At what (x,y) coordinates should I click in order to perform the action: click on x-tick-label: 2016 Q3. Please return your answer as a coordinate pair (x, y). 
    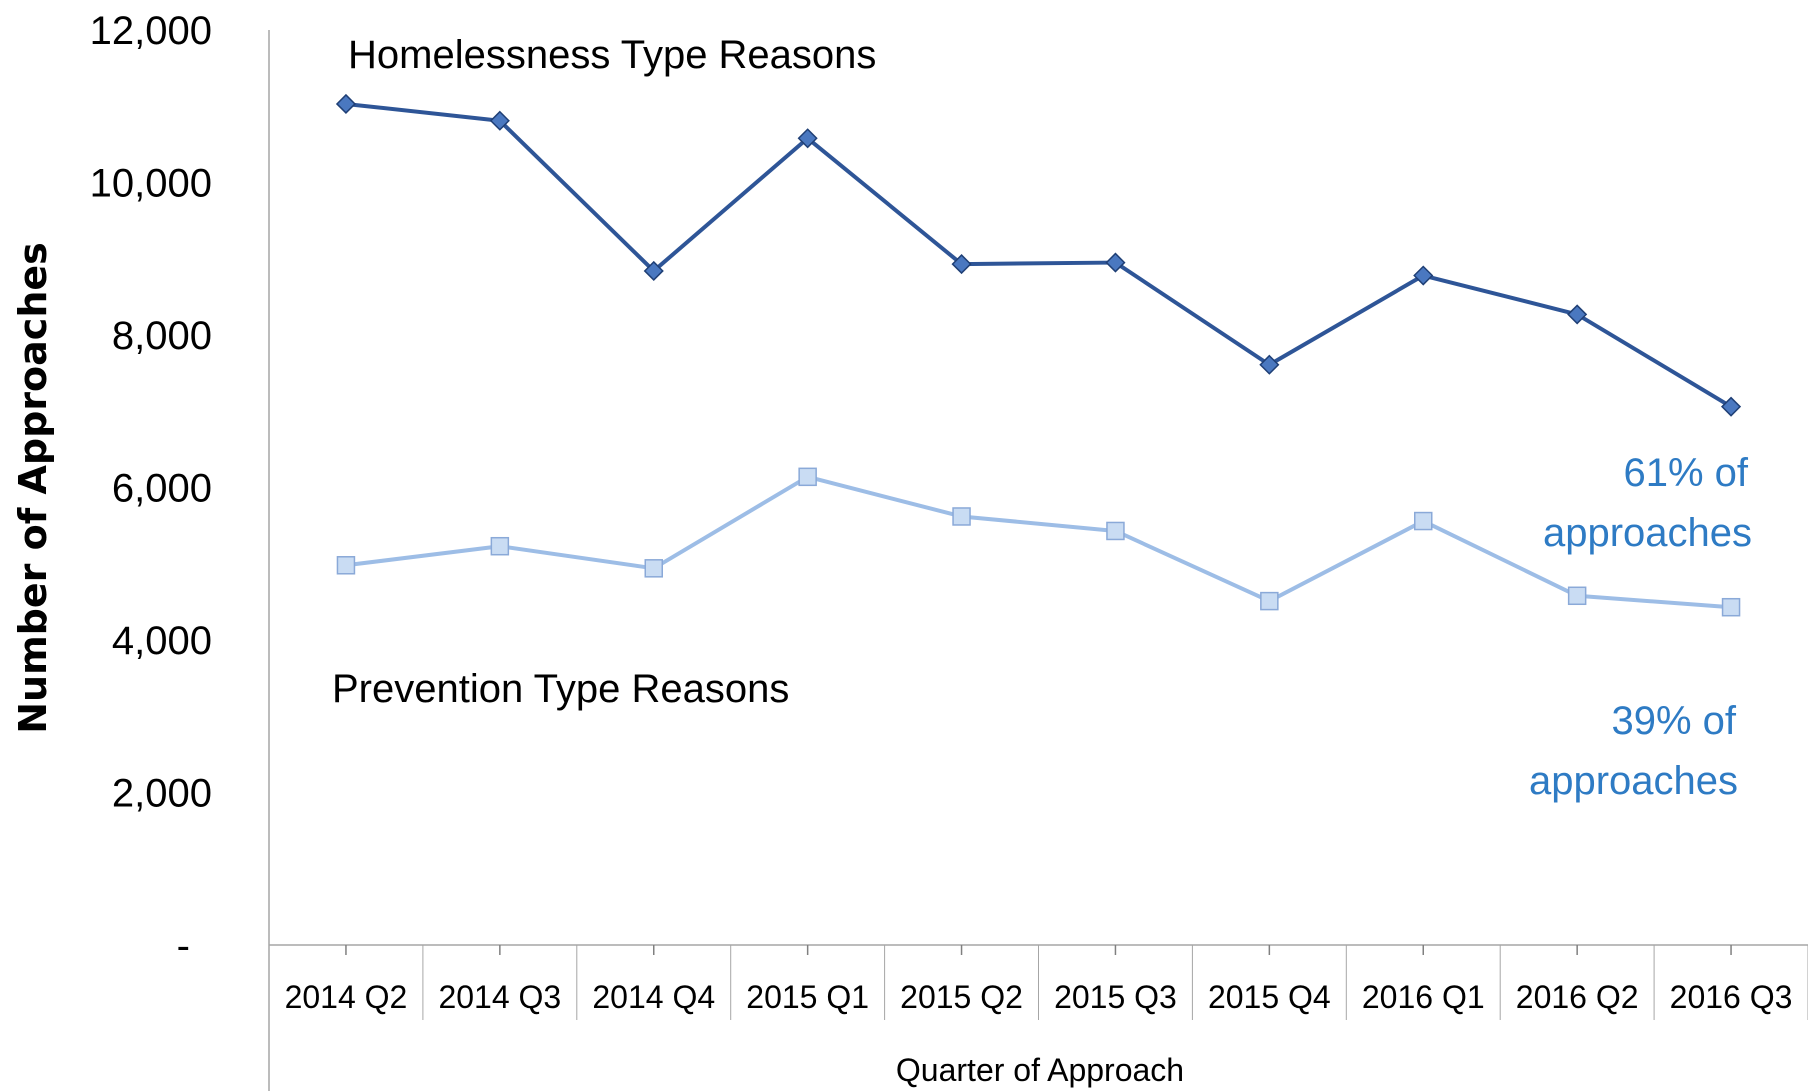
    Looking at the image, I should click on (1731, 997).